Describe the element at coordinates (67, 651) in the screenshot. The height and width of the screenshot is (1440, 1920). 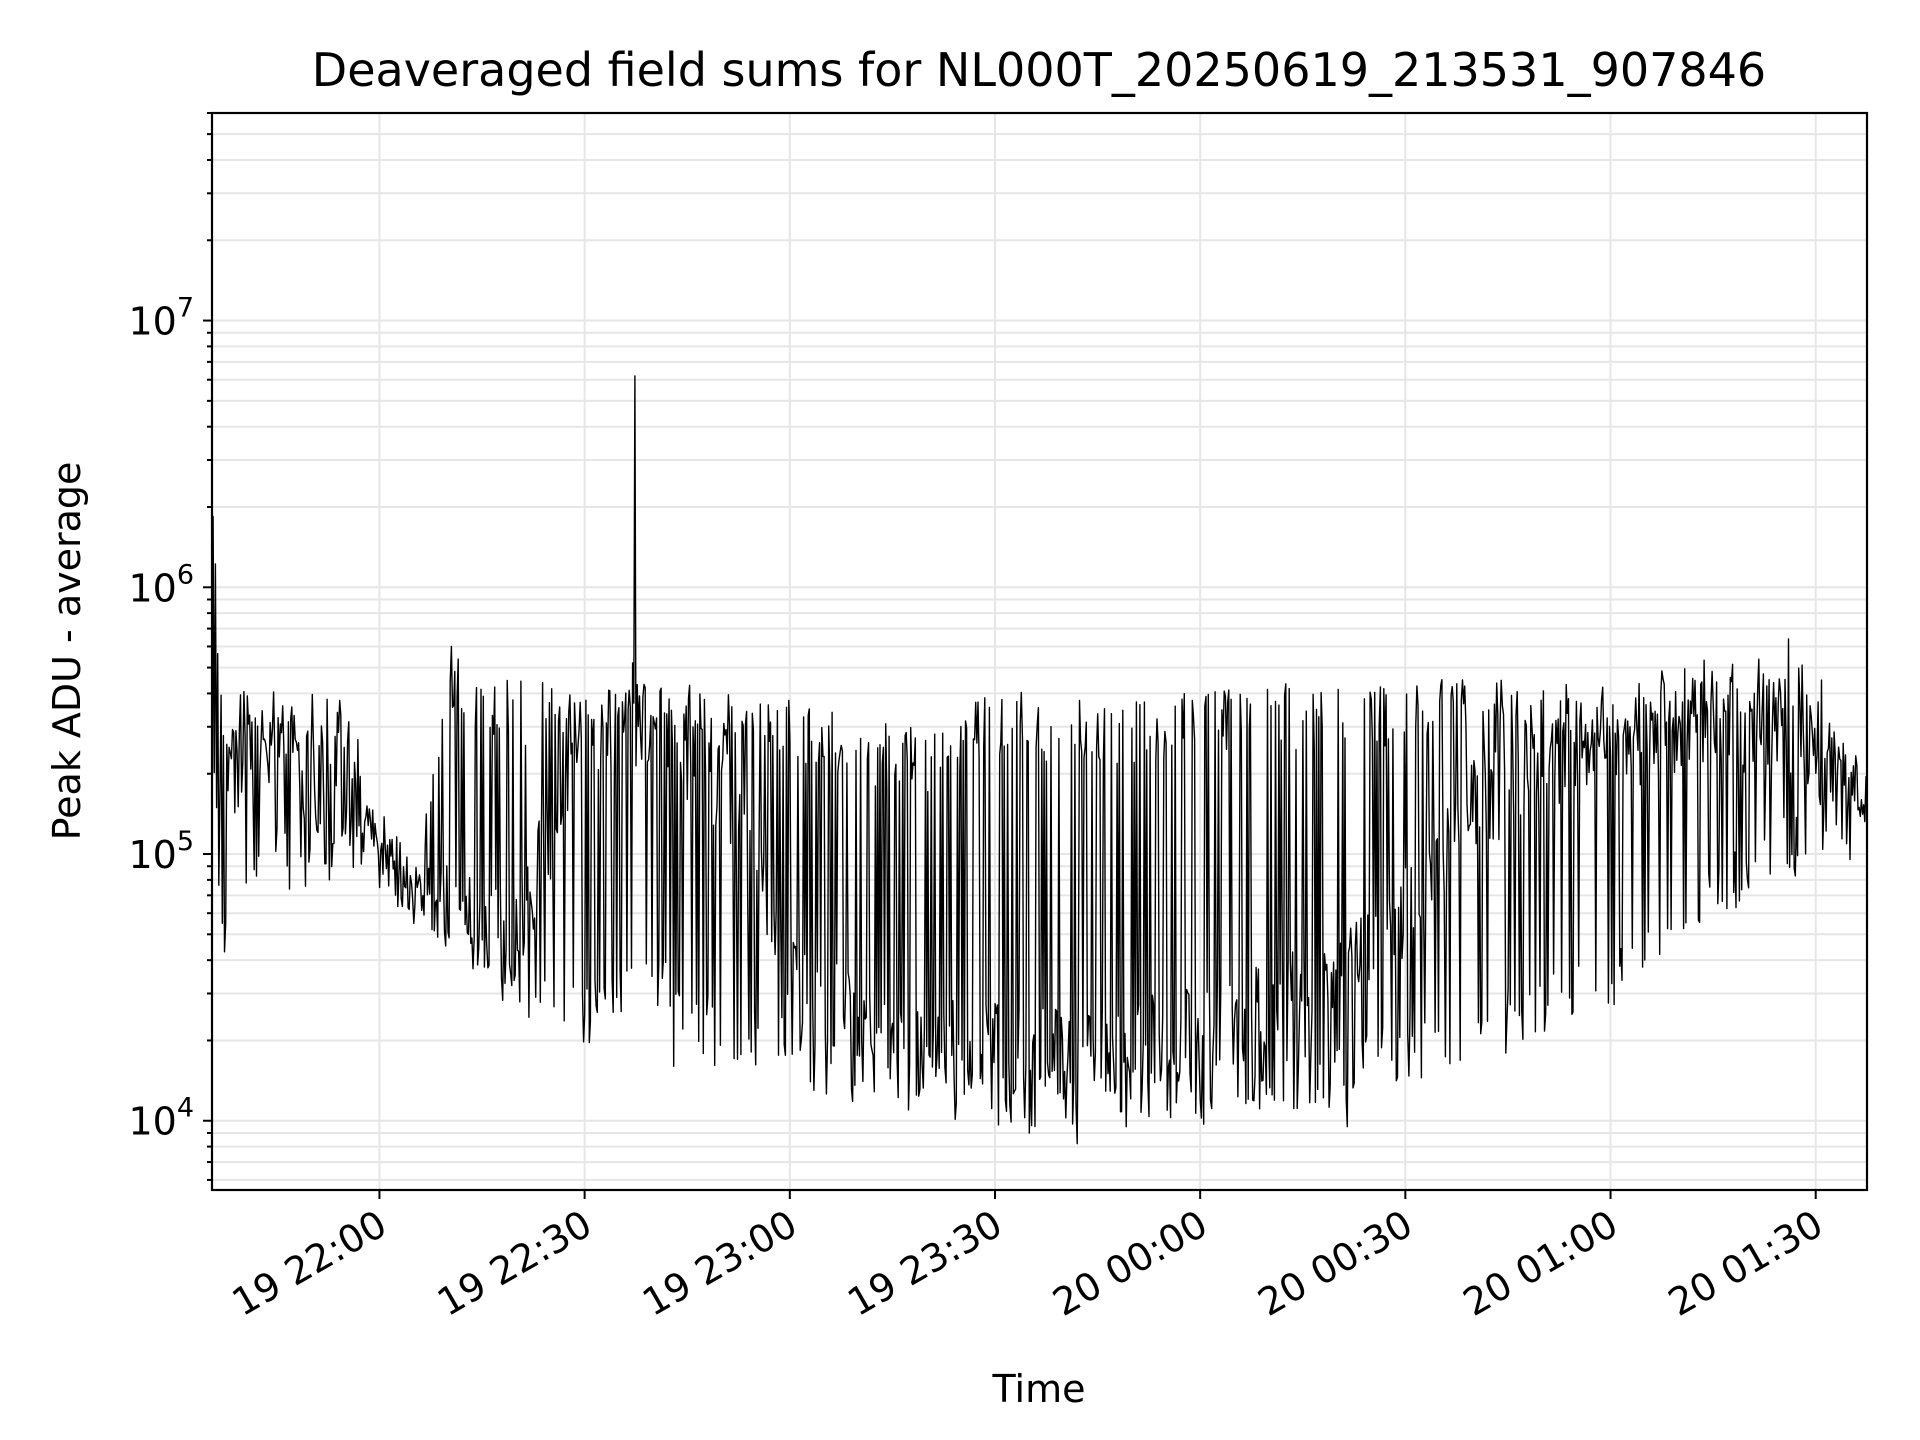
I see `y-axis-label: Peak ADU - average` at that location.